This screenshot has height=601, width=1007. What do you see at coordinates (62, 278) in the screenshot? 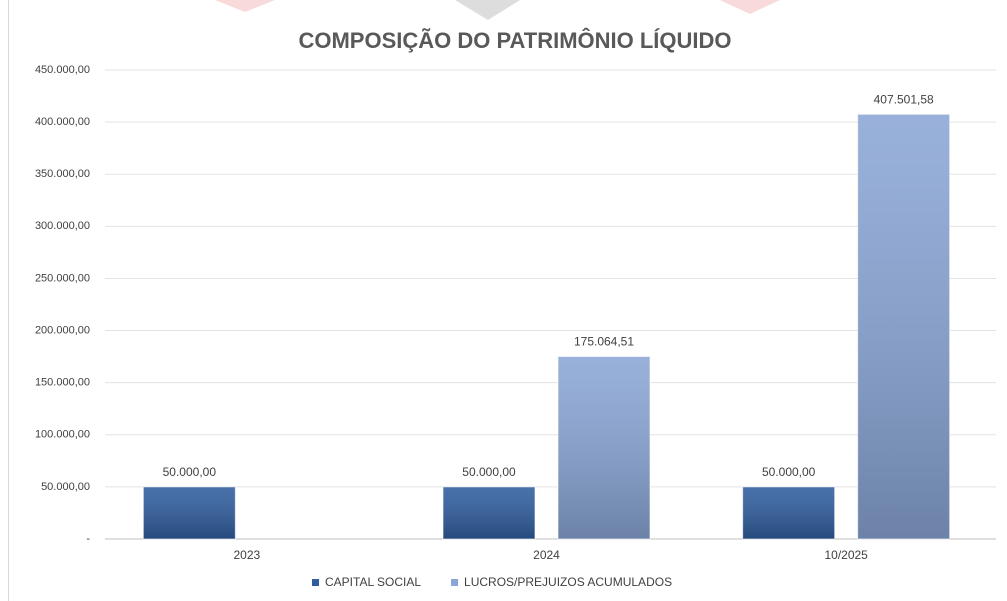
I see `y-tick-label: 250.000,00` at bounding box center [62, 278].